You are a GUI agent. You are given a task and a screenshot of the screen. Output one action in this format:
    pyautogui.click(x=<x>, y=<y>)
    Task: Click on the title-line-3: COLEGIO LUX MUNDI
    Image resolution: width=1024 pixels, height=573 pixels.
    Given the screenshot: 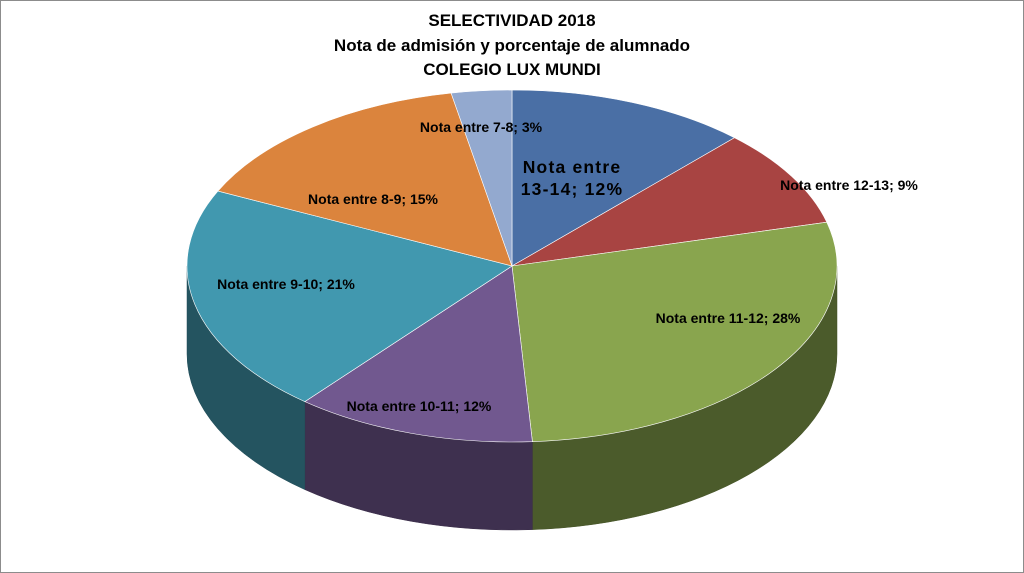 What is the action you would take?
    pyautogui.click(x=512, y=69)
    